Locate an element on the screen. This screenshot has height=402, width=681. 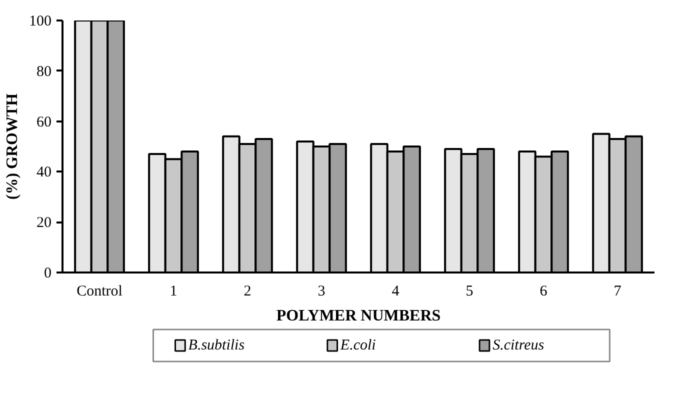
legend-label: B.subtilis is located at coordinates (216, 346).